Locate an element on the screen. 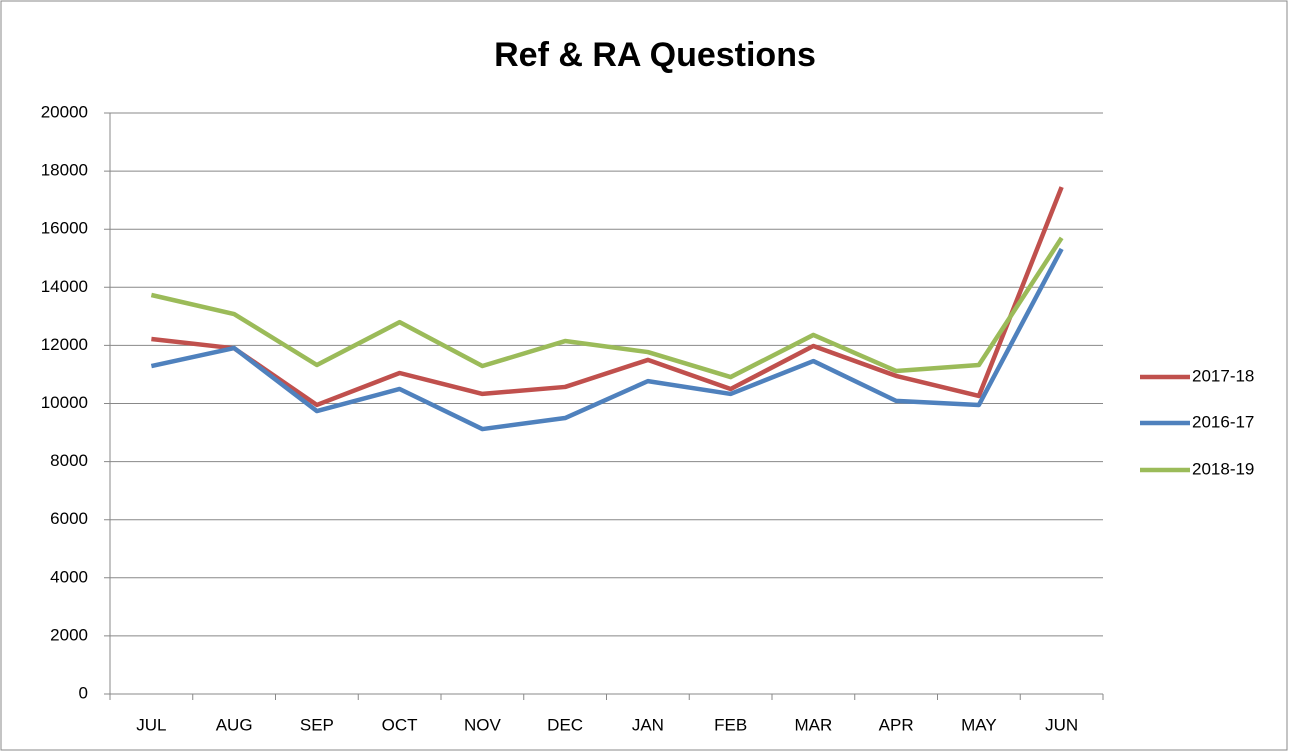  x-tick-label: NOV is located at coordinates (483, 724).